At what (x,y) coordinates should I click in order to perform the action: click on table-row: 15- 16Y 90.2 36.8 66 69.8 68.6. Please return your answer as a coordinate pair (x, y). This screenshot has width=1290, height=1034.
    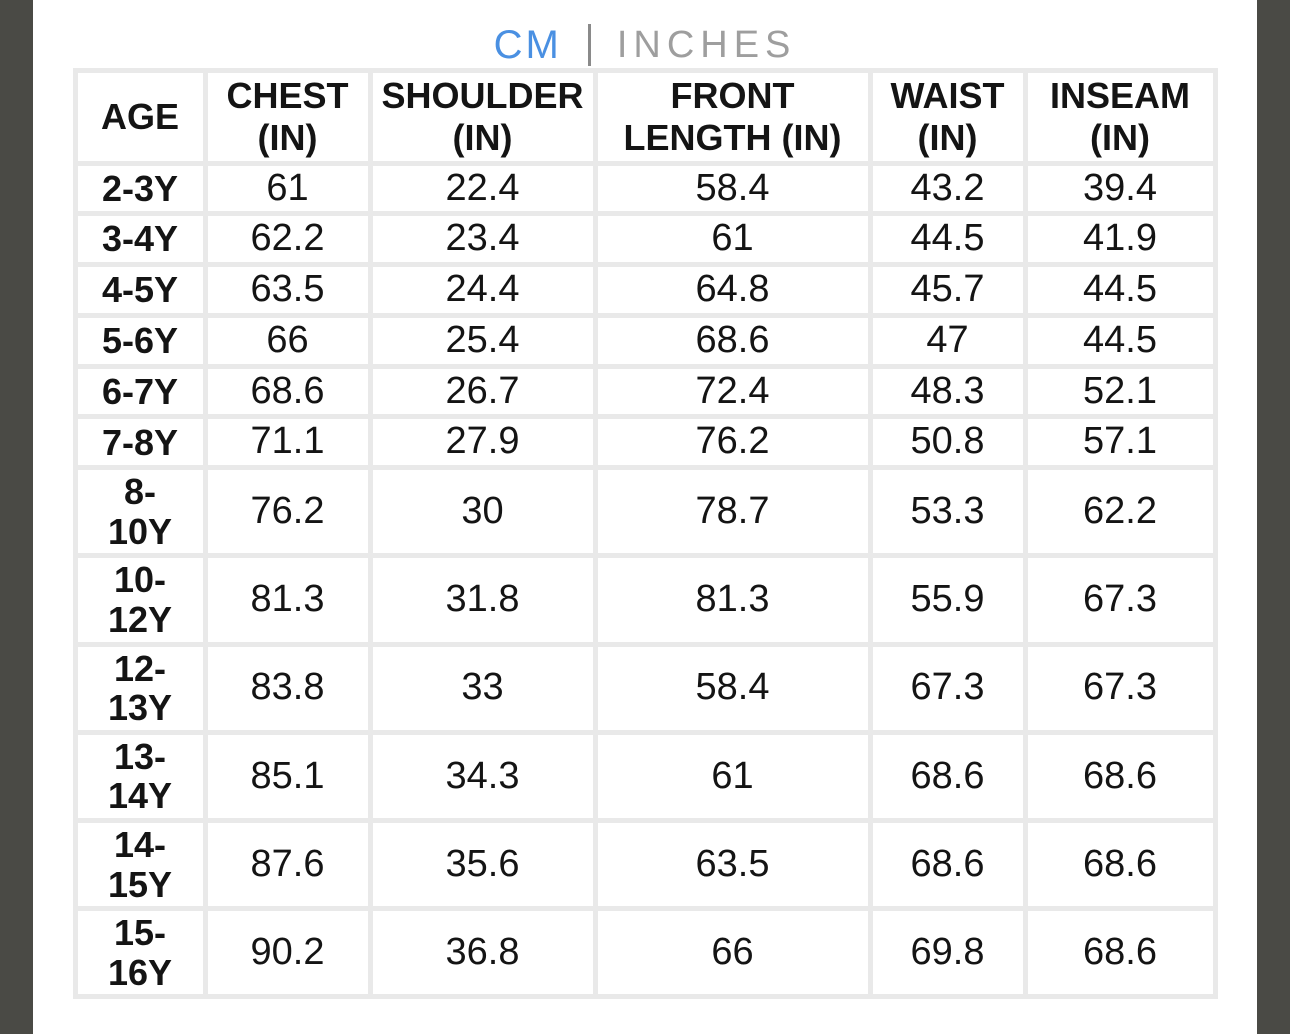
    Looking at the image, I should click on (645, 953).